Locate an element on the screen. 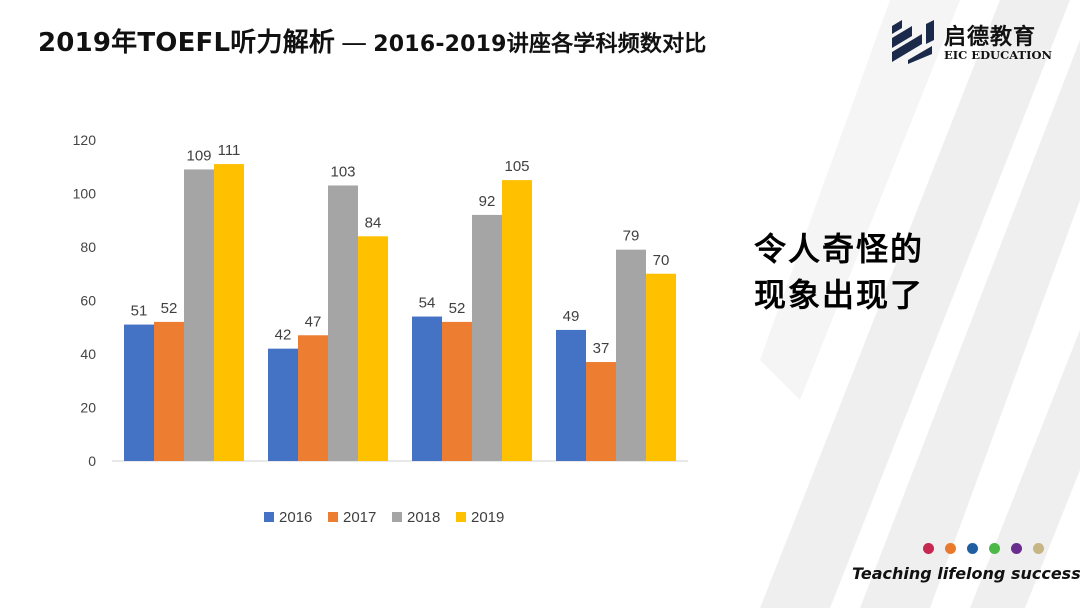  data-label: 105 is located at coordinates (516, 166).